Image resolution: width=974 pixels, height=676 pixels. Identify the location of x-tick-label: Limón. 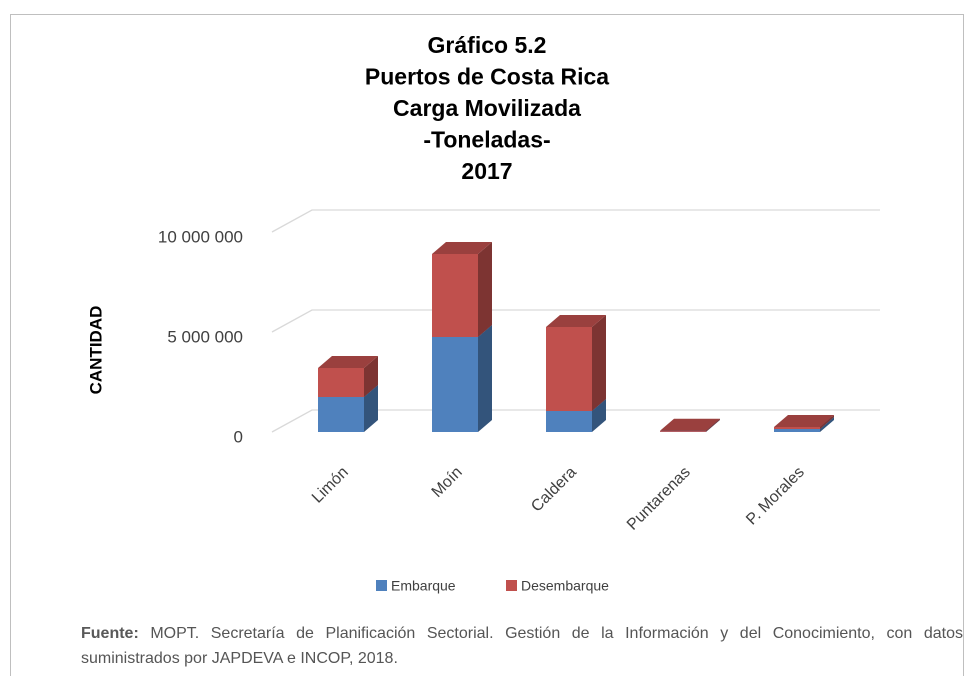
(330, 485).